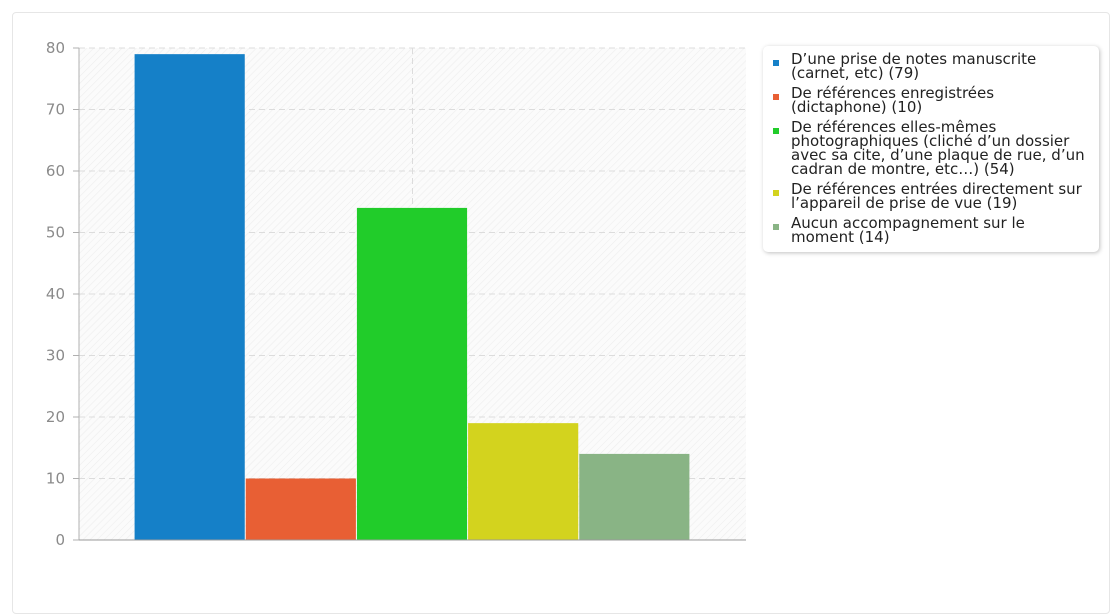  Describe the element at coordinates (55, 479) in the screenshot. I see `y-tick-label: 10` at that location.